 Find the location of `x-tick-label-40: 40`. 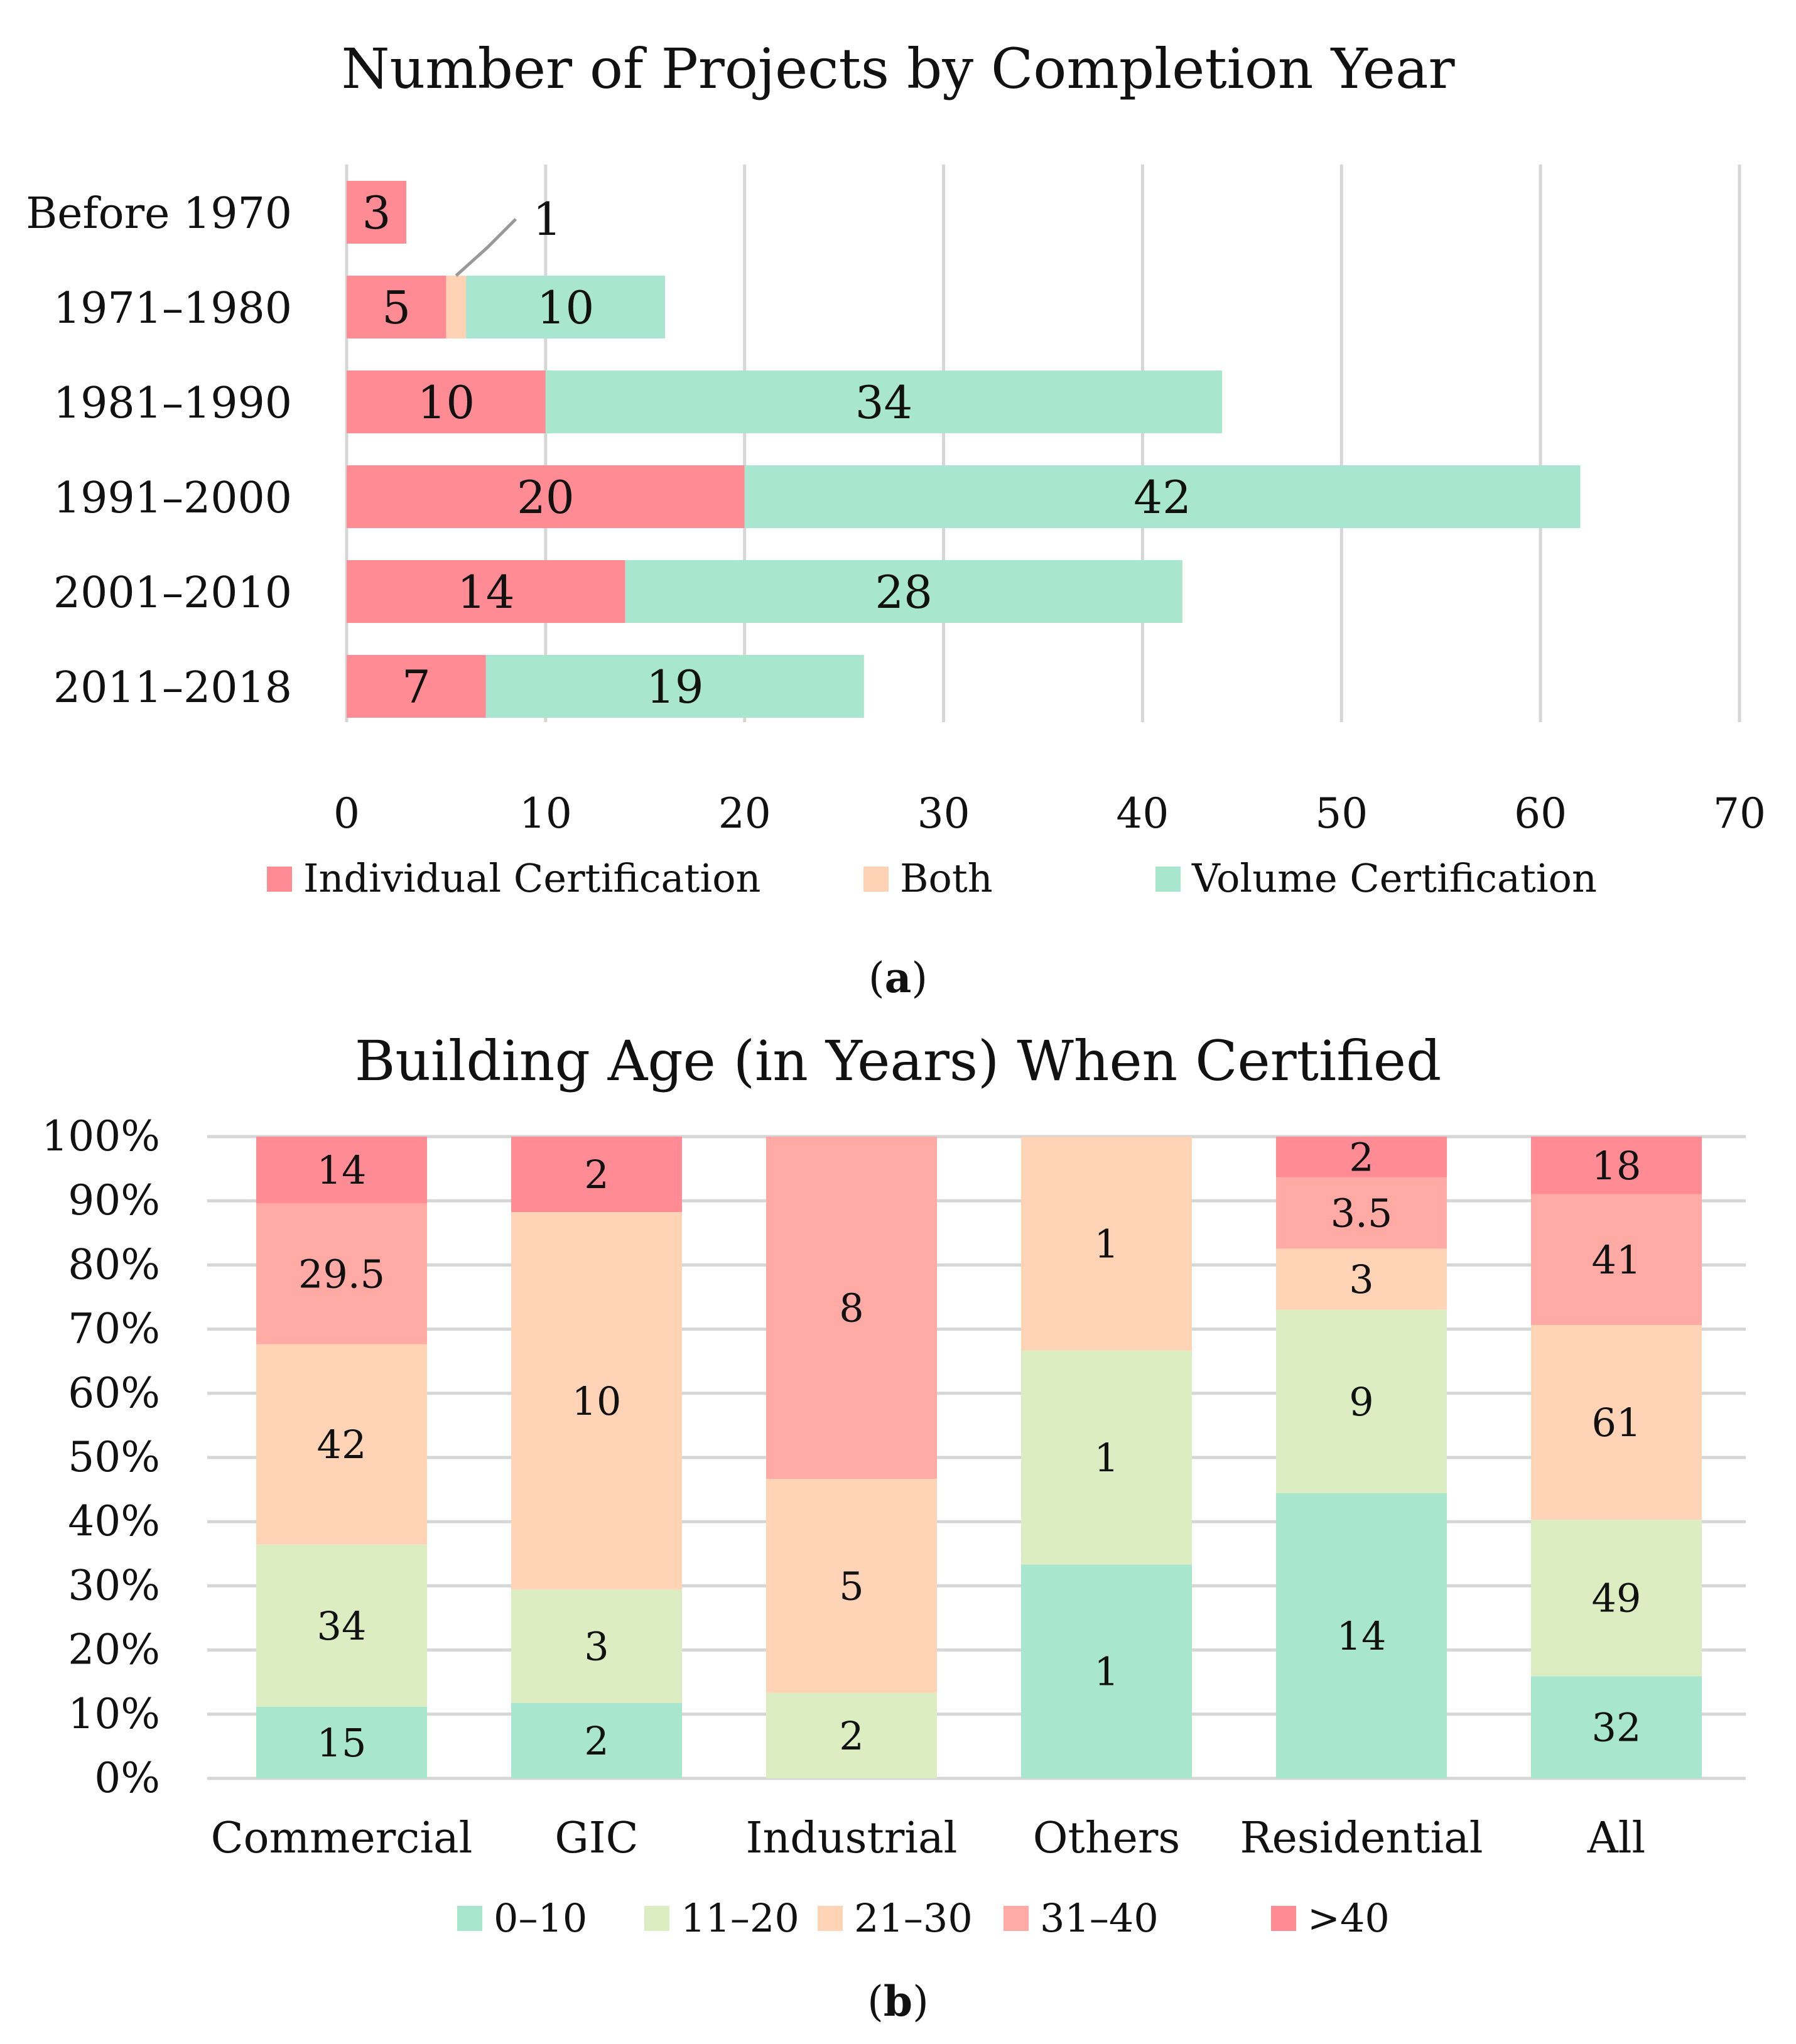

x-tick-label-40: 40 is located at coordinates (1142, 813).